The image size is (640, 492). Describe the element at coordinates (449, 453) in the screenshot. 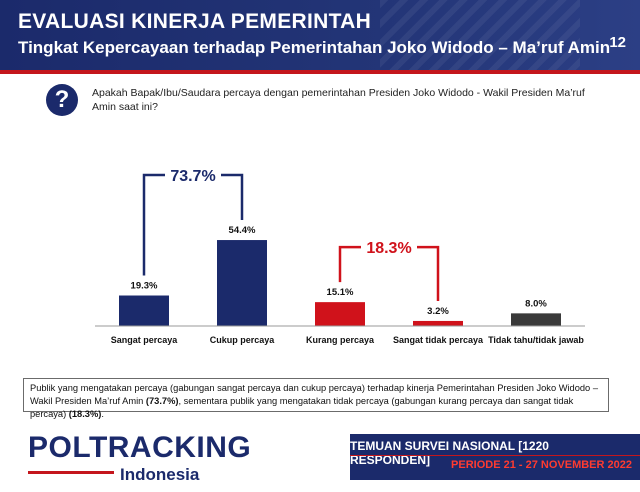

I see `survey-info: TEMUAN SURVEI NASIONAL [1220 RESPONDEN]` at that location.